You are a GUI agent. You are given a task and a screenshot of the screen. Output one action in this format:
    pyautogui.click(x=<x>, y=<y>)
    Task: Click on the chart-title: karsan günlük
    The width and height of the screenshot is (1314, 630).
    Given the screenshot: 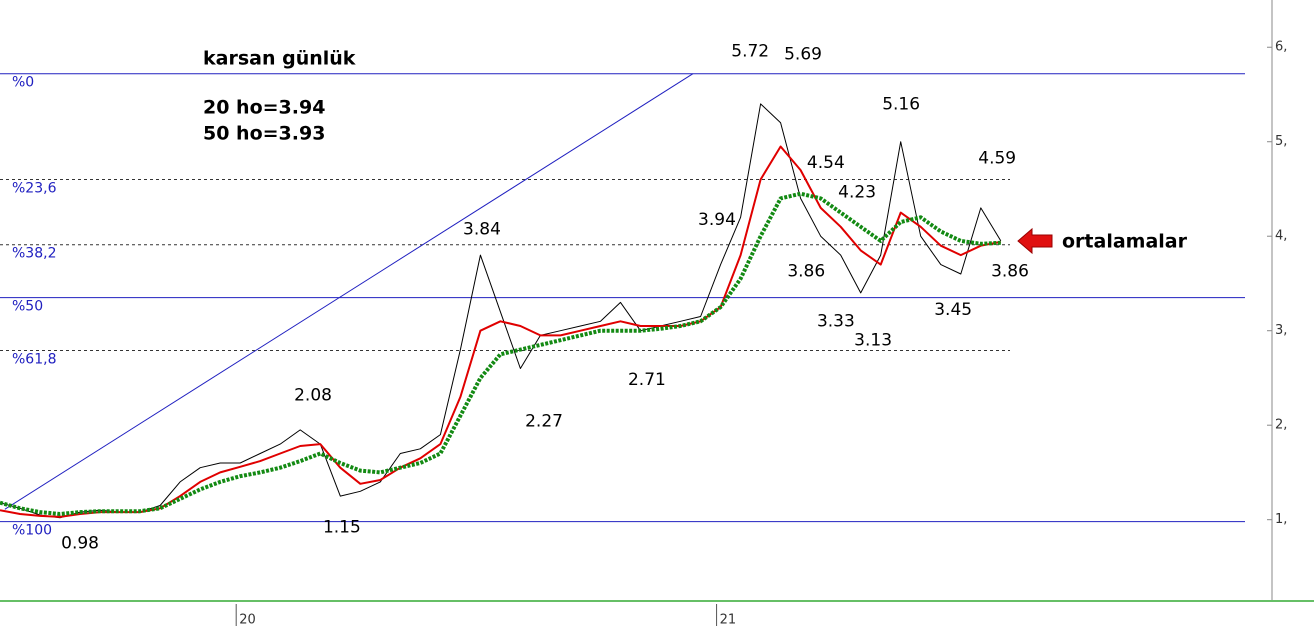 What is the action you would take?
    pyautogui.click(x=279, y=59)
    